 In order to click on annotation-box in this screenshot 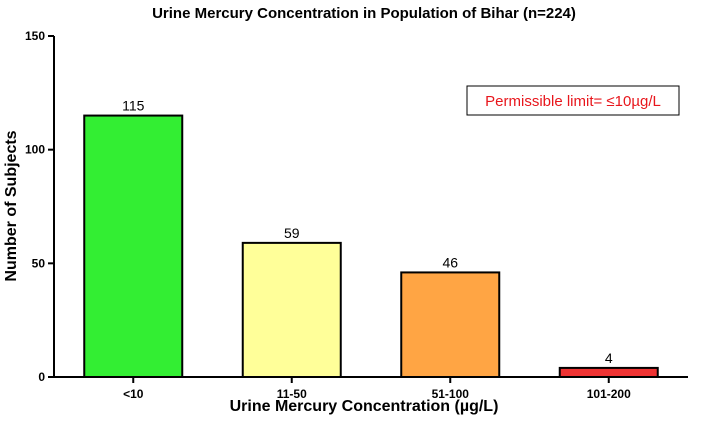, I will do `click(573, 100)`.